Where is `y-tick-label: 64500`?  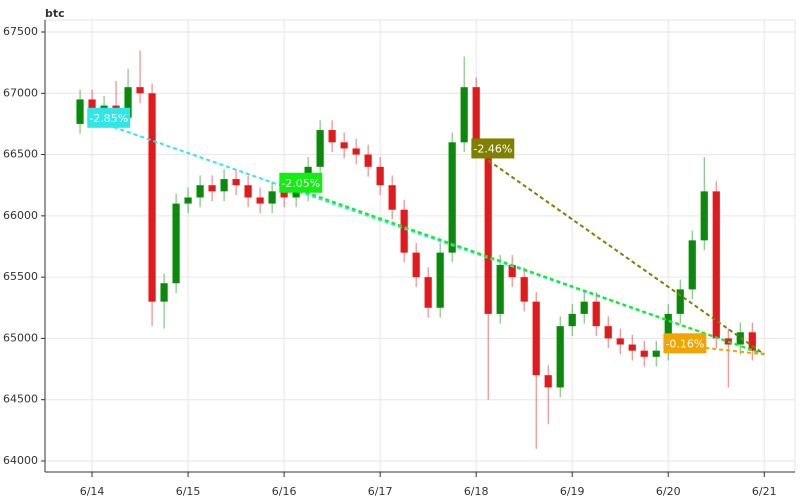 y-tick-label: 64500 is located at coordinates (20, 399).